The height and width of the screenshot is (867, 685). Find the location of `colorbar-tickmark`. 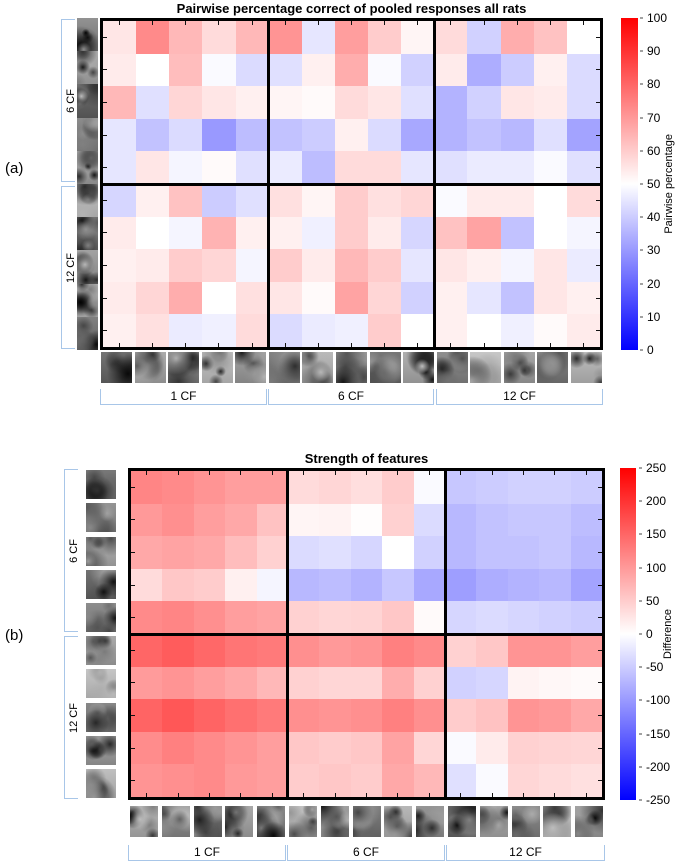

colorbar-tickmark is located at coordinates (641, 18).